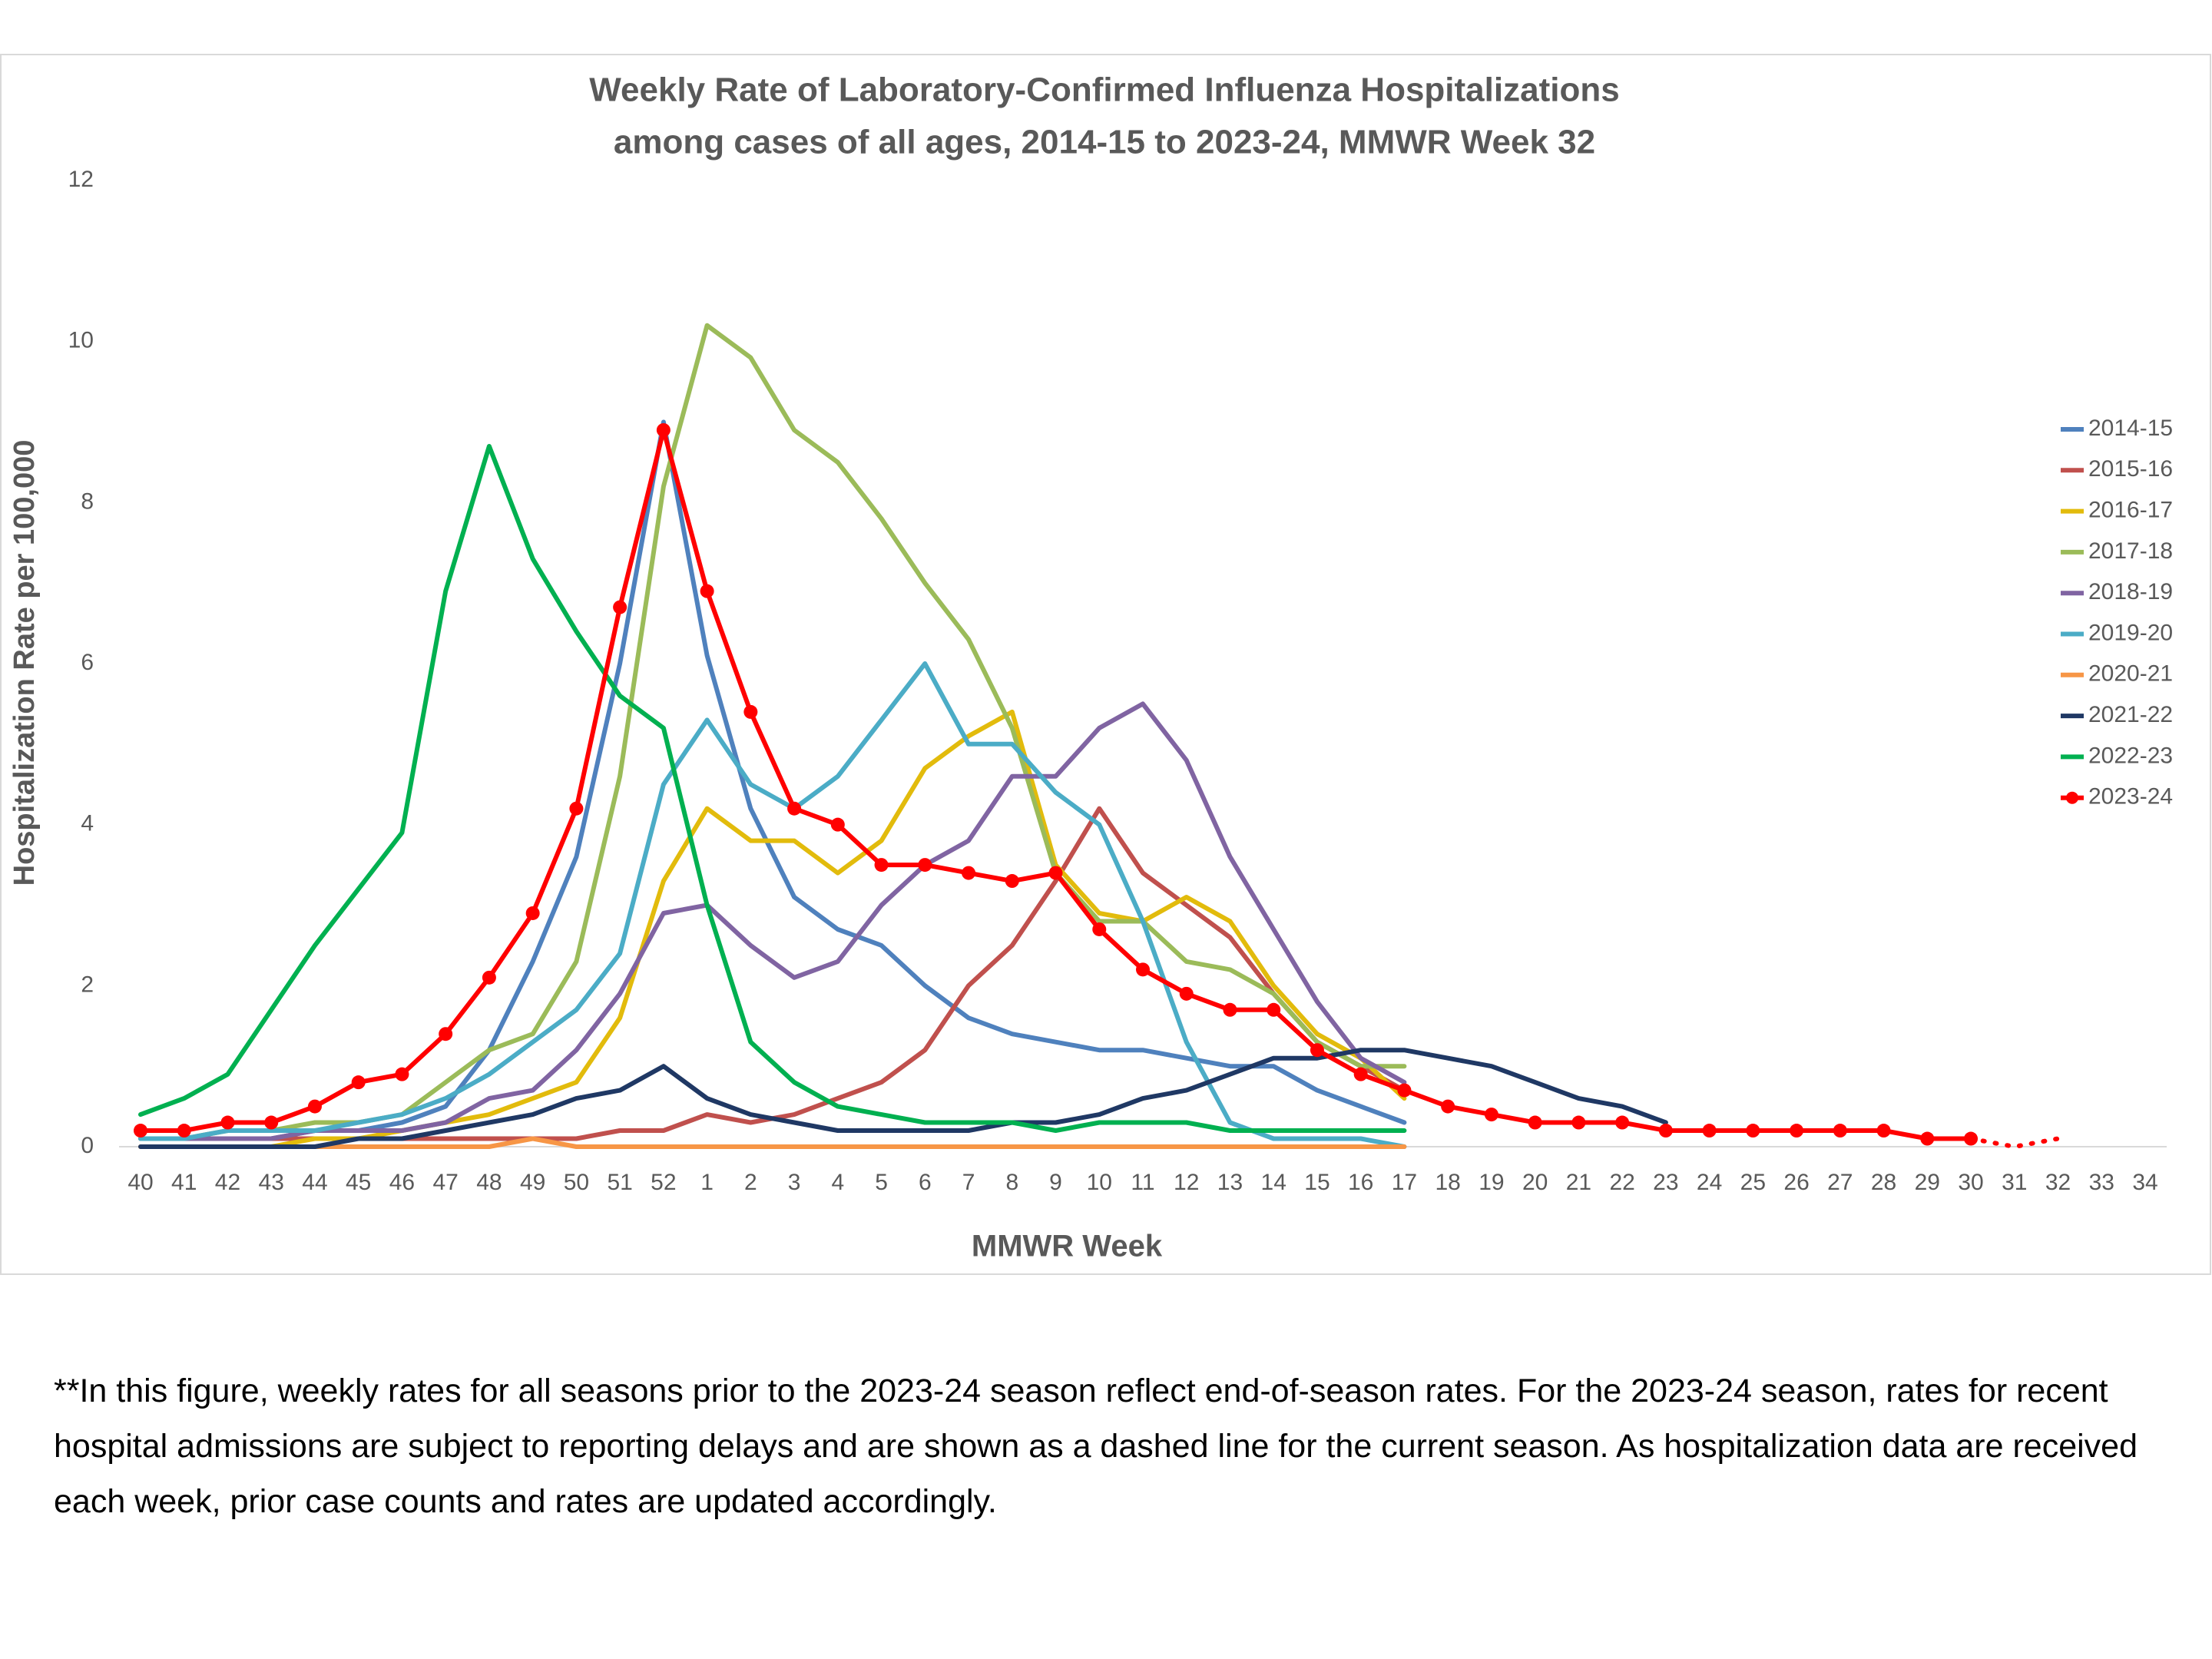  Describe the element at coordinates (1067, 1247) in the screenshot. I see `x-axis-title: MMWR Week` at that location.